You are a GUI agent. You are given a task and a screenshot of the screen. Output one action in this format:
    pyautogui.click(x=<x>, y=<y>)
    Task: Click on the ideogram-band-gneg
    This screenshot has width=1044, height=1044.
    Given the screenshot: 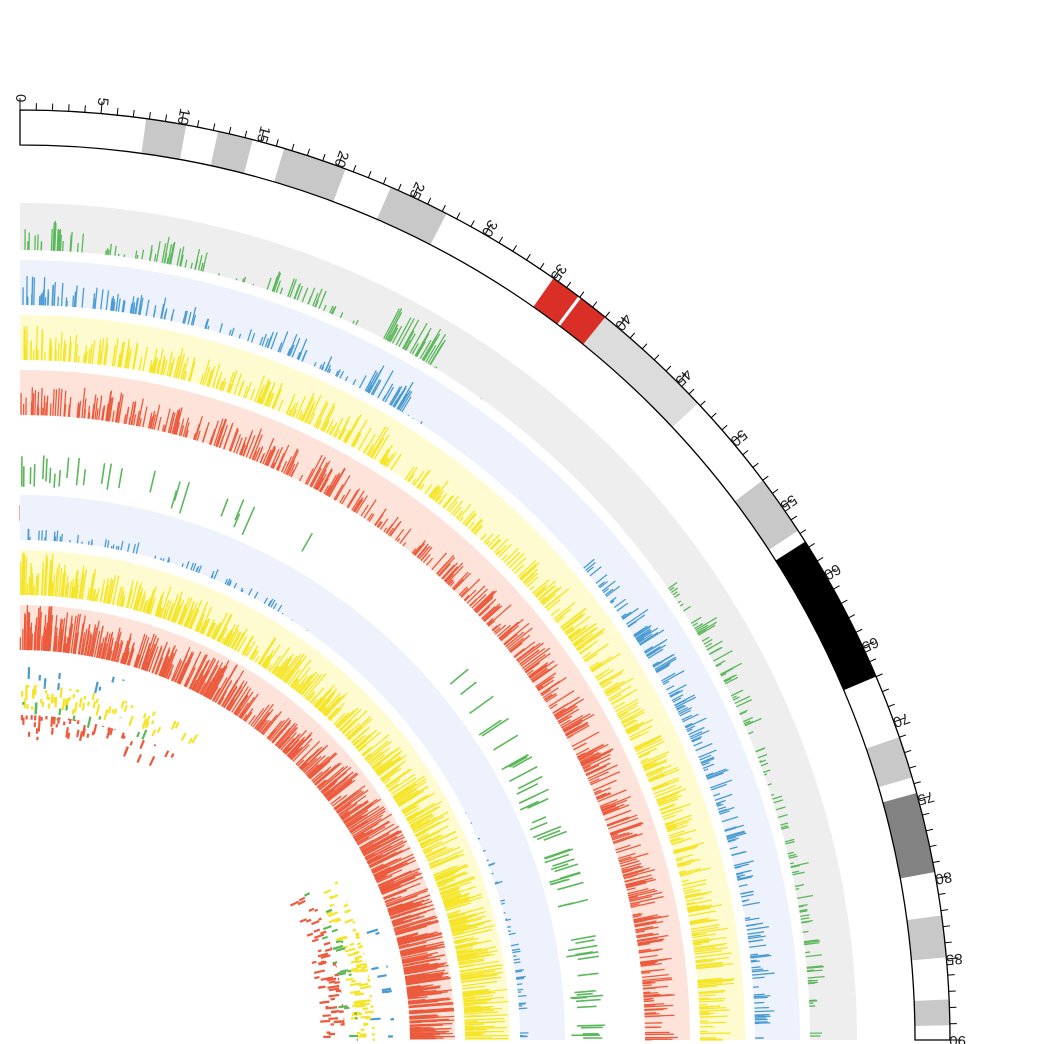 What is the action you would take?
    pyautogui.click(x=787, y=545)
    